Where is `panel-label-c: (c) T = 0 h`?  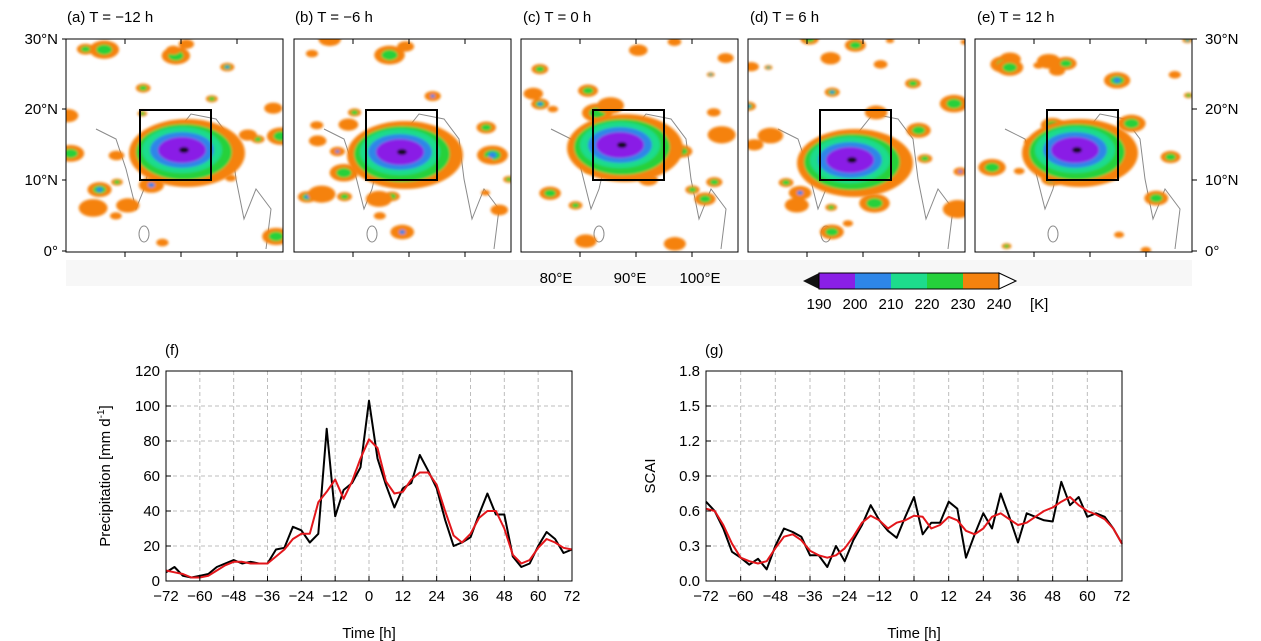
panel-label-c: (c) T = 0 h is located at coordinates (557, 17).